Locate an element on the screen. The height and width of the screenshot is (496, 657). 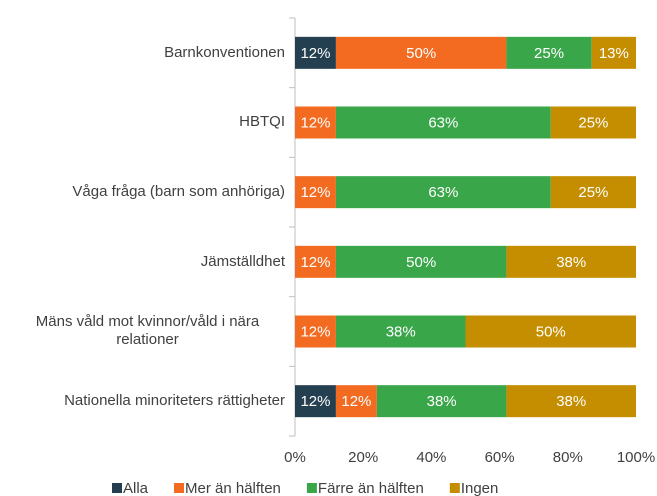
x-tick-label: 0% is located at coordinates (295, 457).